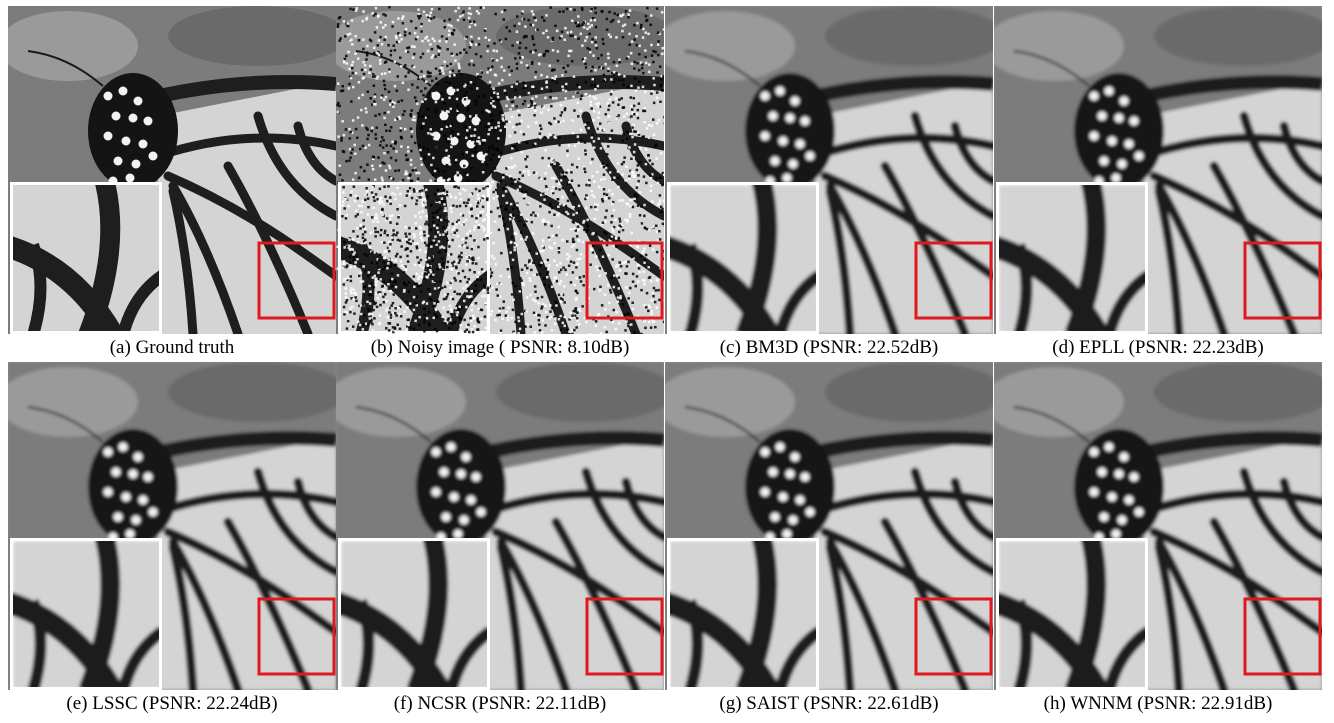 The height and width of the screenshot is (723, 1334). What do you see at coordinates (172, 348) in the screenshot?
I see `panel-caption: (a) Ground truth` at bounding box center [172, 348].